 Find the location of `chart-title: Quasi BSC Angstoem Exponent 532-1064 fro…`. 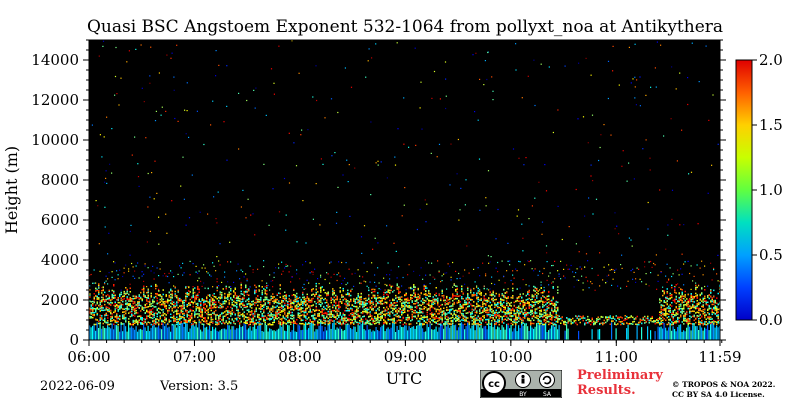

chart-title: Quasi BSC Angstoem Exponent 532-1064 fro… is located at coordinates (405, 27).